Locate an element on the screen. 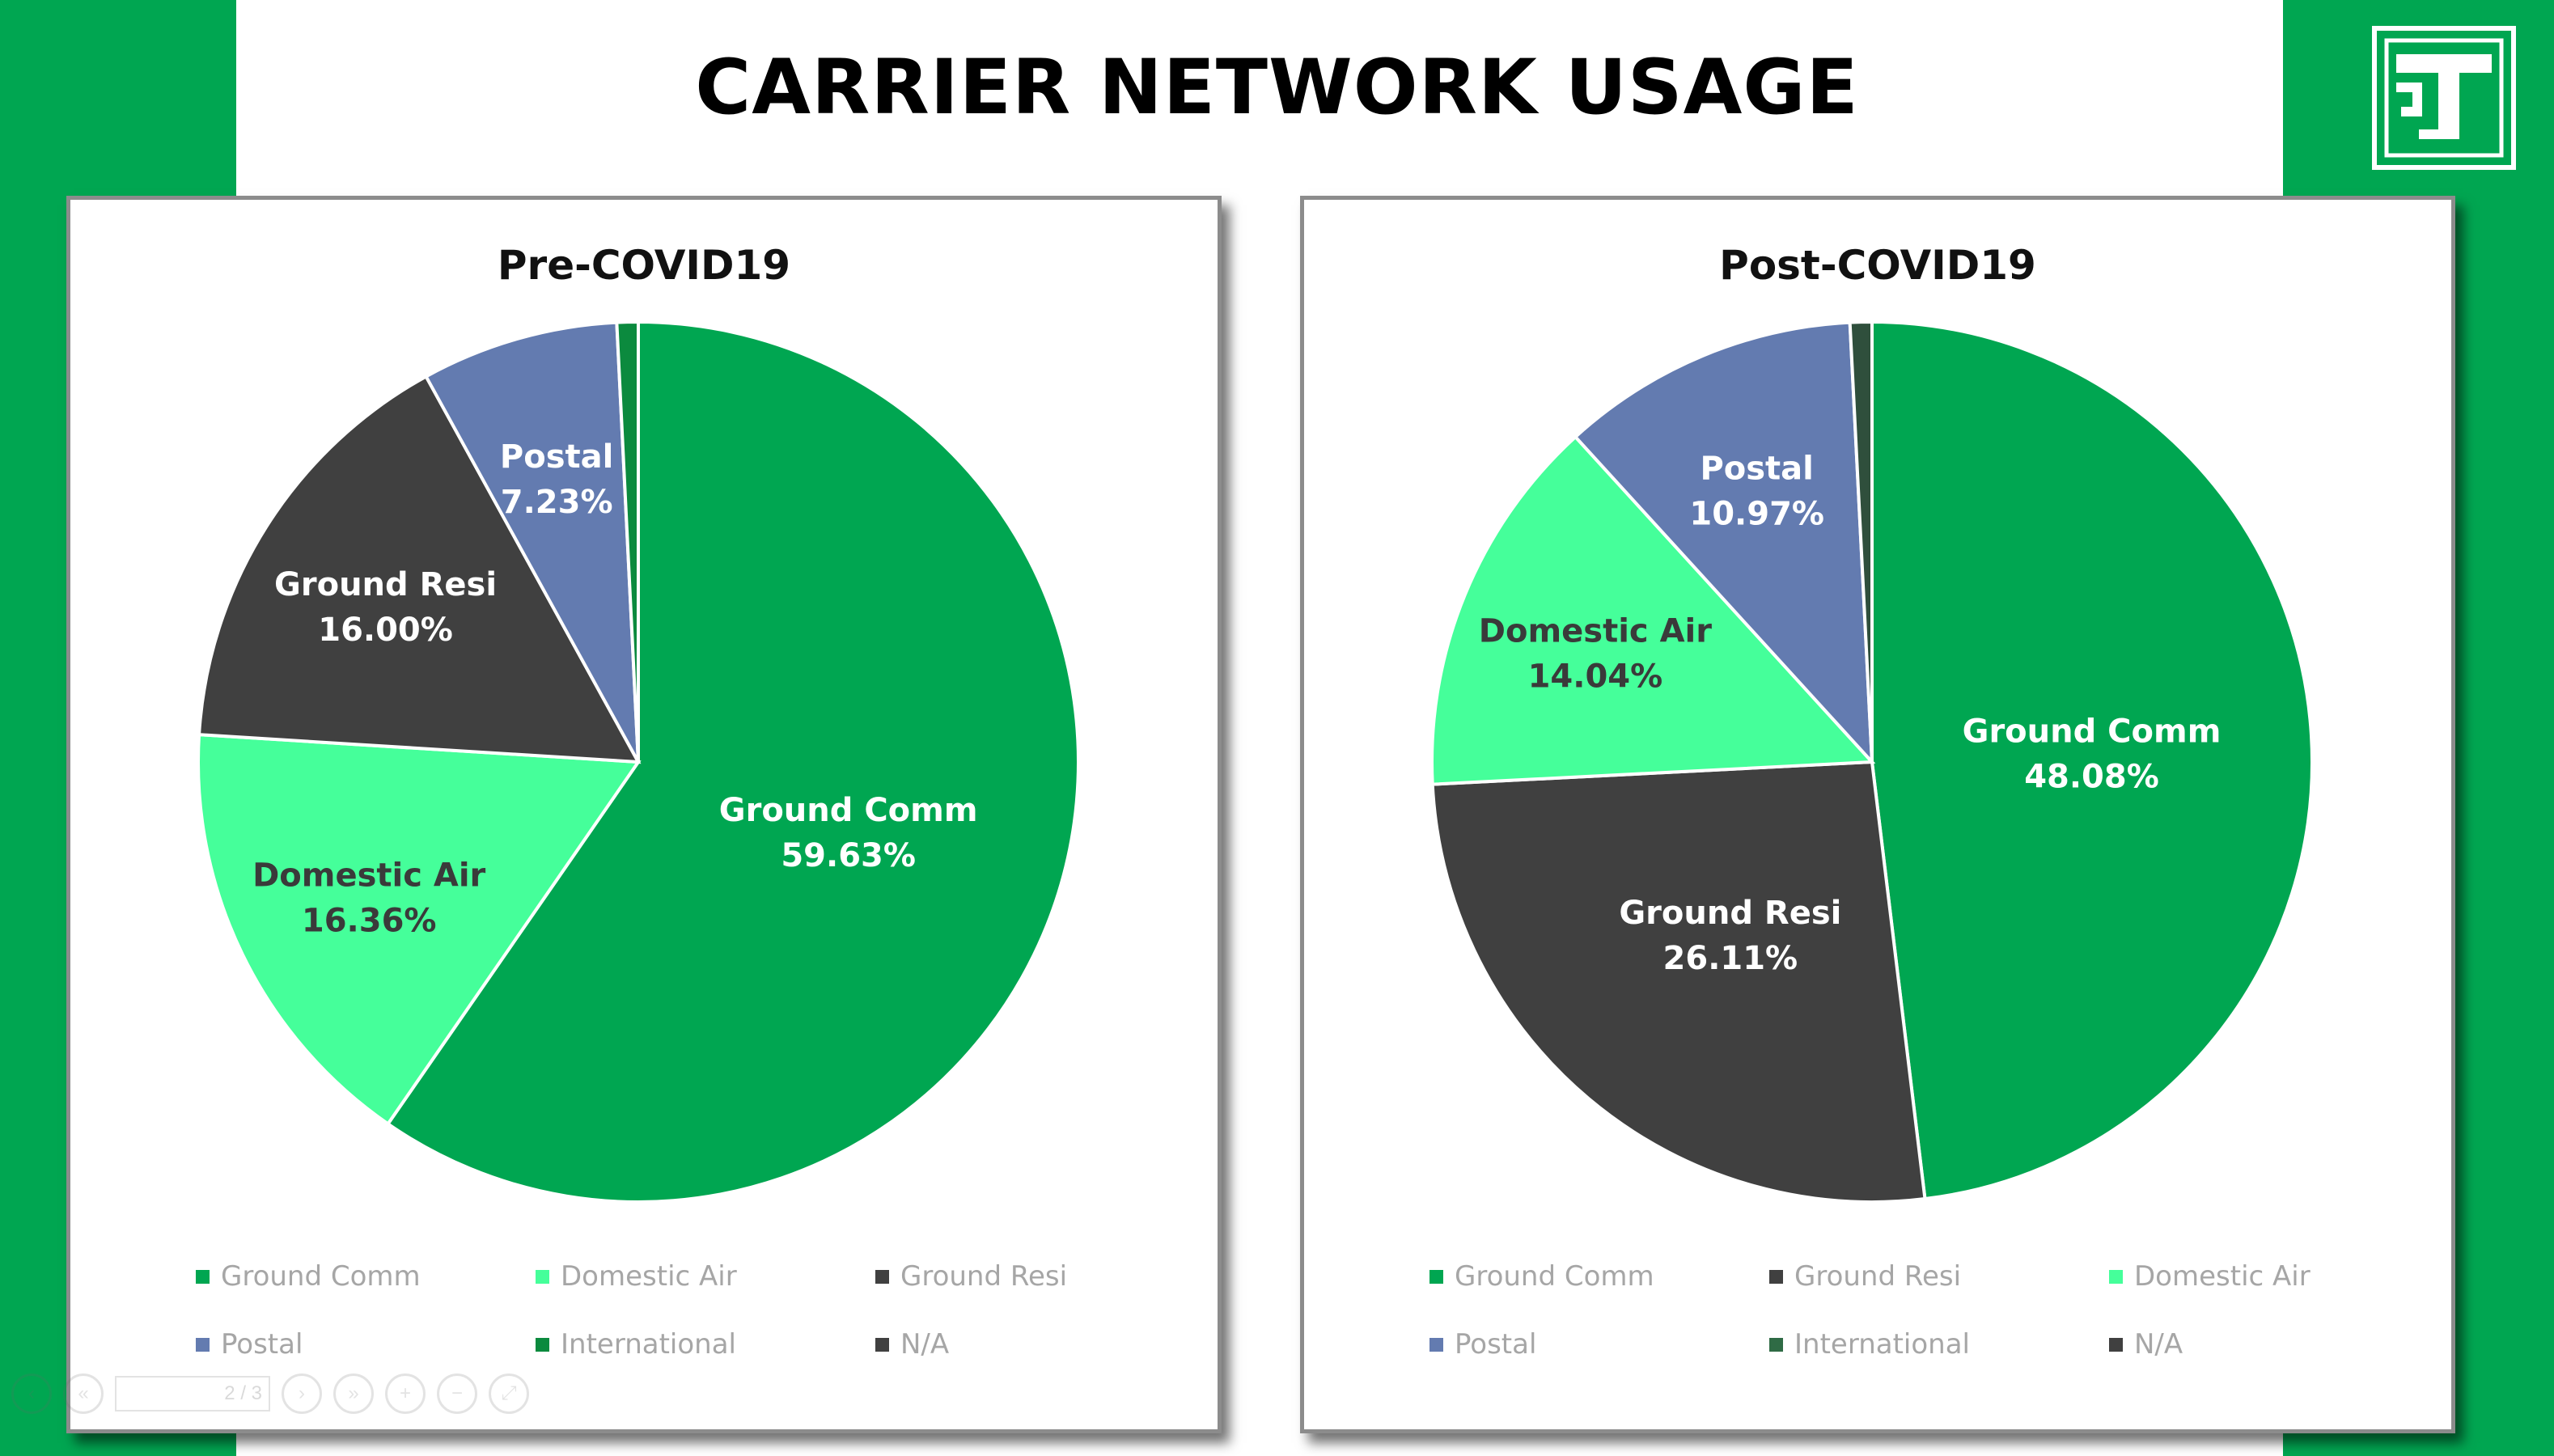  chart-title: Post-COVID19 is located at coordinates (1878, 265).